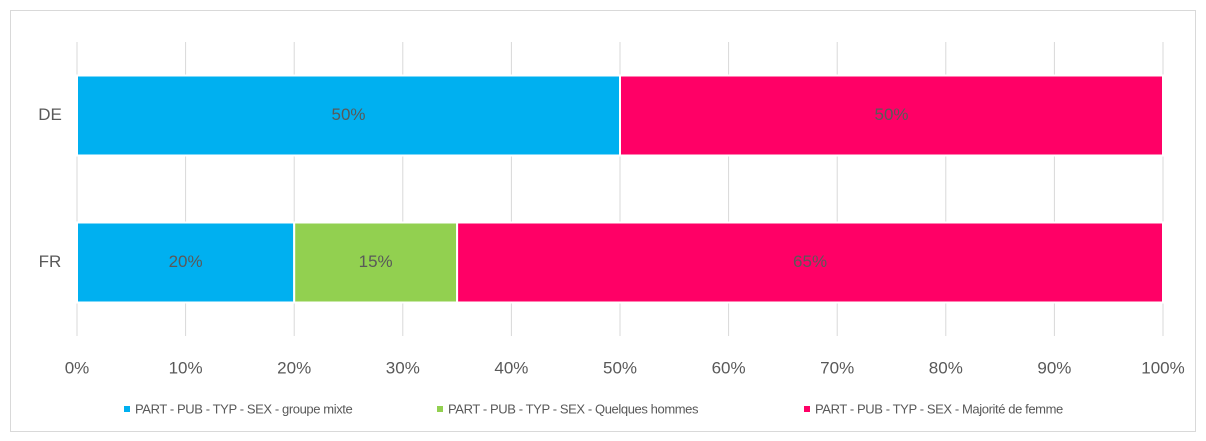 The width and height of the screenshot is (1206, 441). What do you see at coordinates (186, 367) in the screenshot?
I see `x-tick-label: 10%` at bounding box center [186, 367].